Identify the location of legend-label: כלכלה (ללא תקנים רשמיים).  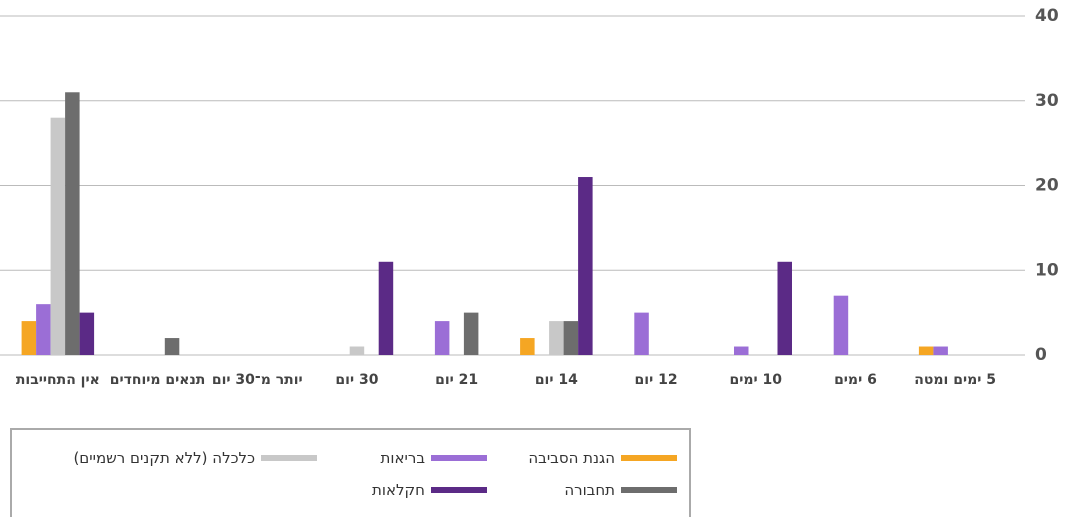
(164, 458).